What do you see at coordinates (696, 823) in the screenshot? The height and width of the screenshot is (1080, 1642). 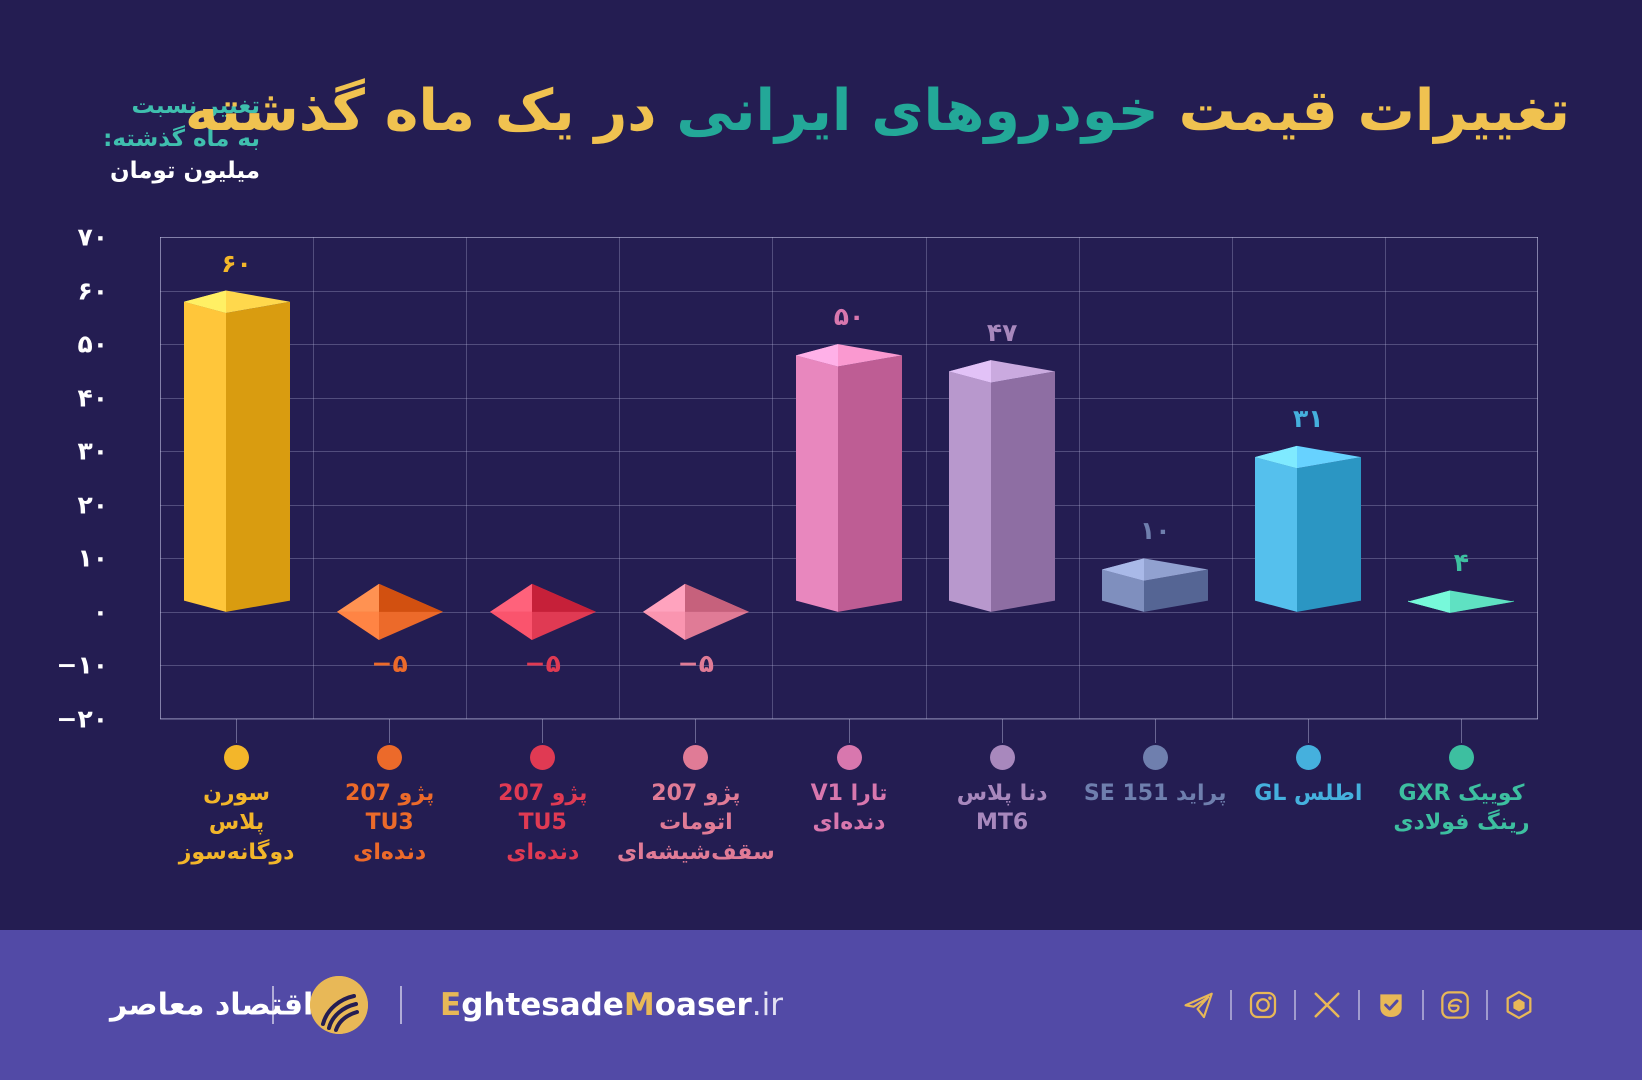 I see `category-label-line: اتومات` at bounding box center [696, 823].